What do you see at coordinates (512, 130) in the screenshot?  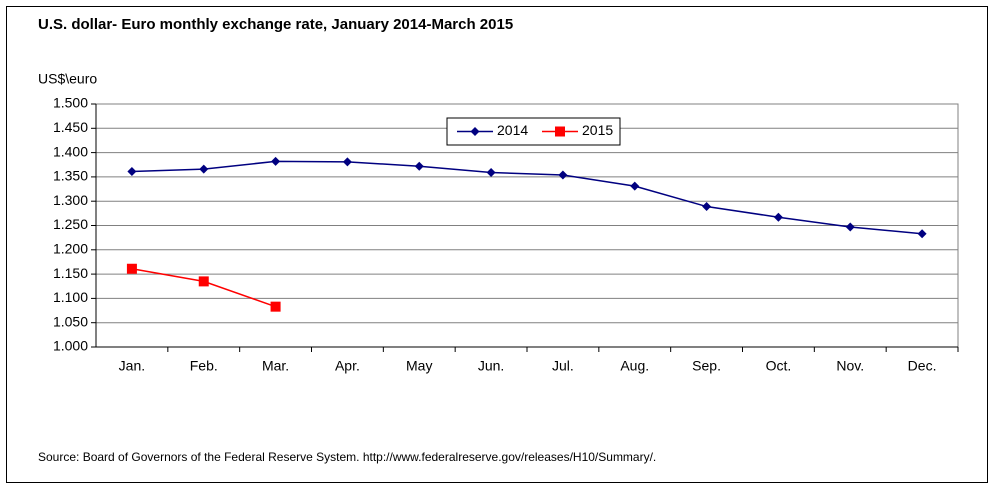 I see `legend-label: 2014` at bounding box center [512, 130].